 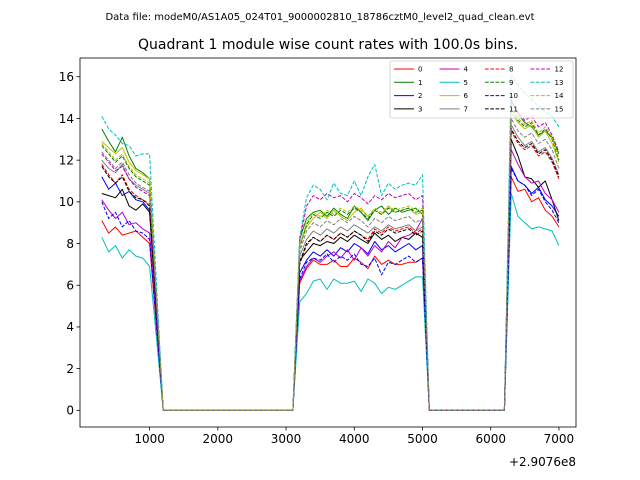 I want to click on x-tick-label: 7000, so click(x=559, y=439).